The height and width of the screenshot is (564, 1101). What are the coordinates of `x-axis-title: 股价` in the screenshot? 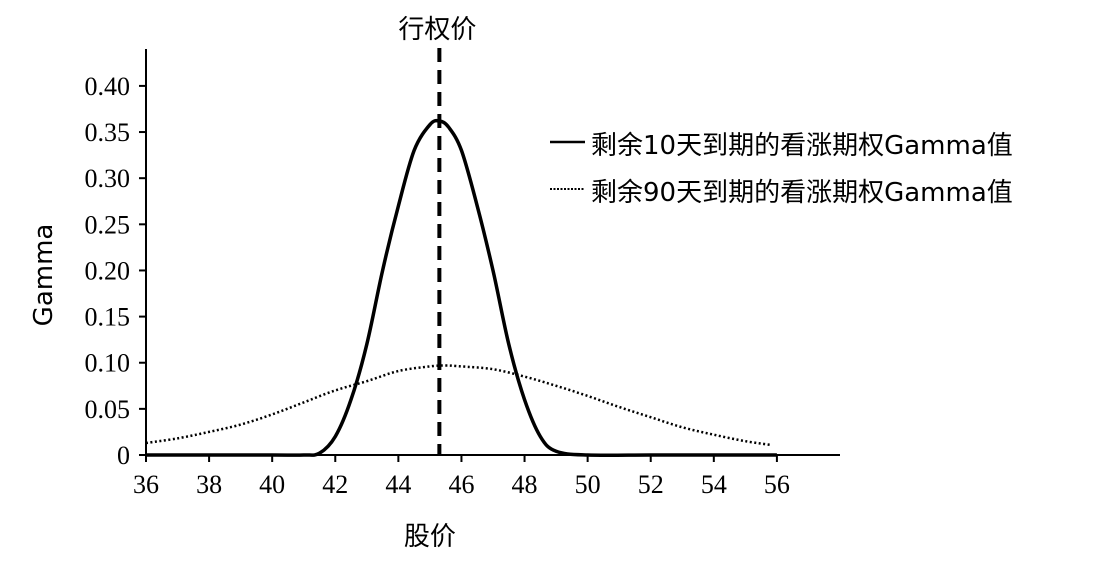 It's located at (430, 537).